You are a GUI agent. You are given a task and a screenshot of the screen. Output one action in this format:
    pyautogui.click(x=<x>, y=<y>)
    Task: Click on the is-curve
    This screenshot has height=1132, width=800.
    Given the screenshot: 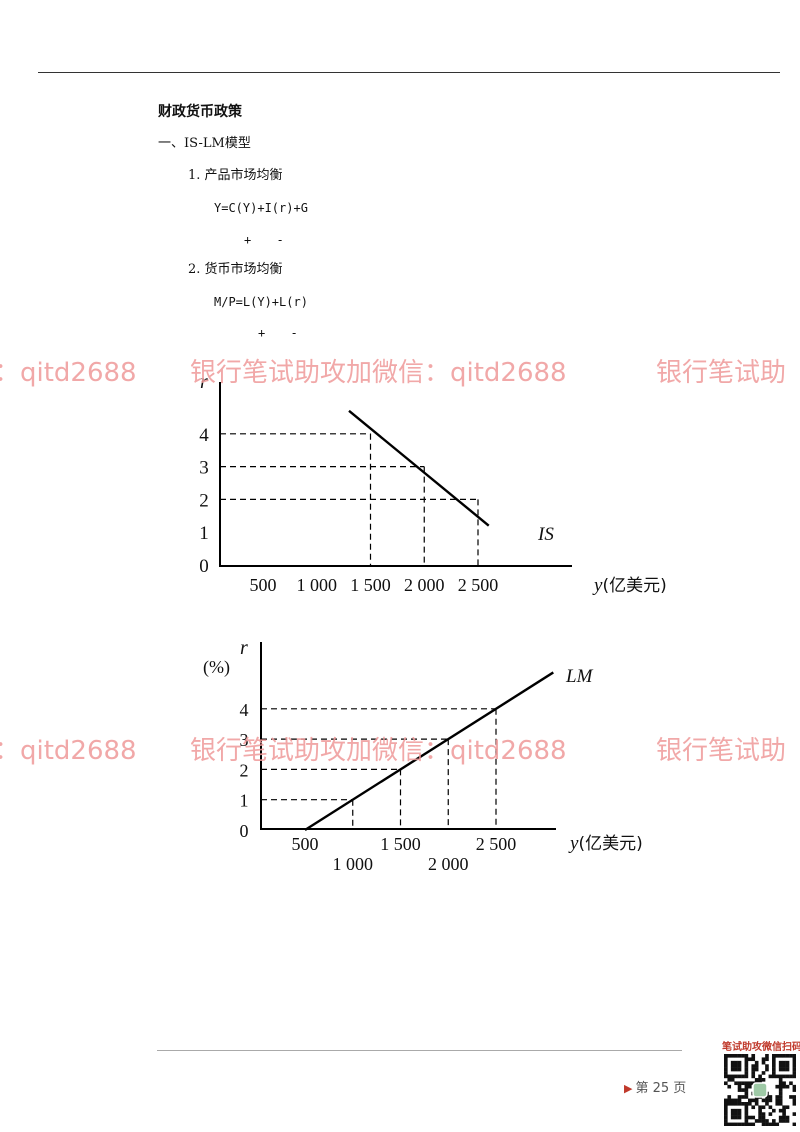 What is the action you would take?
    pyautogui.click(x=419, y=468)
    